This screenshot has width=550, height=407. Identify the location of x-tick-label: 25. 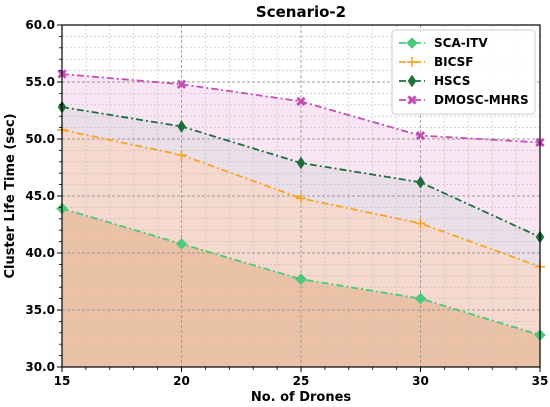
(301, 381).